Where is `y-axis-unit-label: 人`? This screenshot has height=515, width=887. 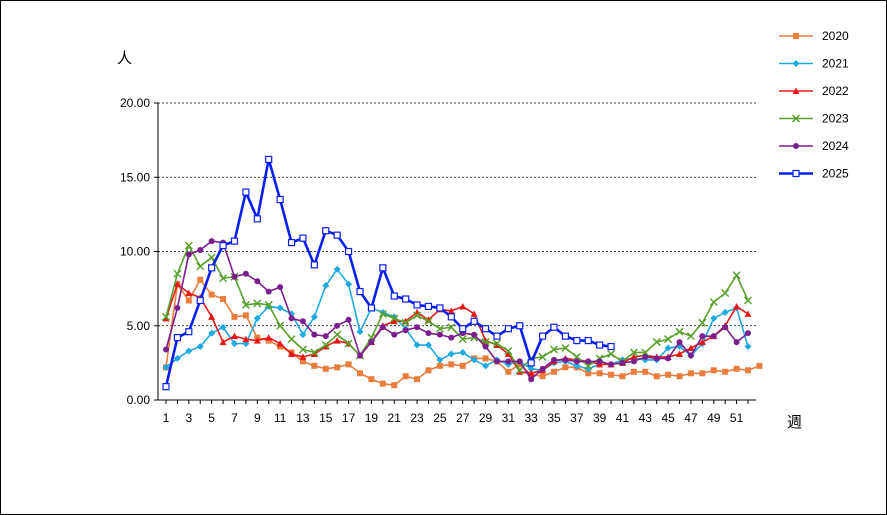
y-axis-unit-label: 人 is located at coordinates (124, 58).